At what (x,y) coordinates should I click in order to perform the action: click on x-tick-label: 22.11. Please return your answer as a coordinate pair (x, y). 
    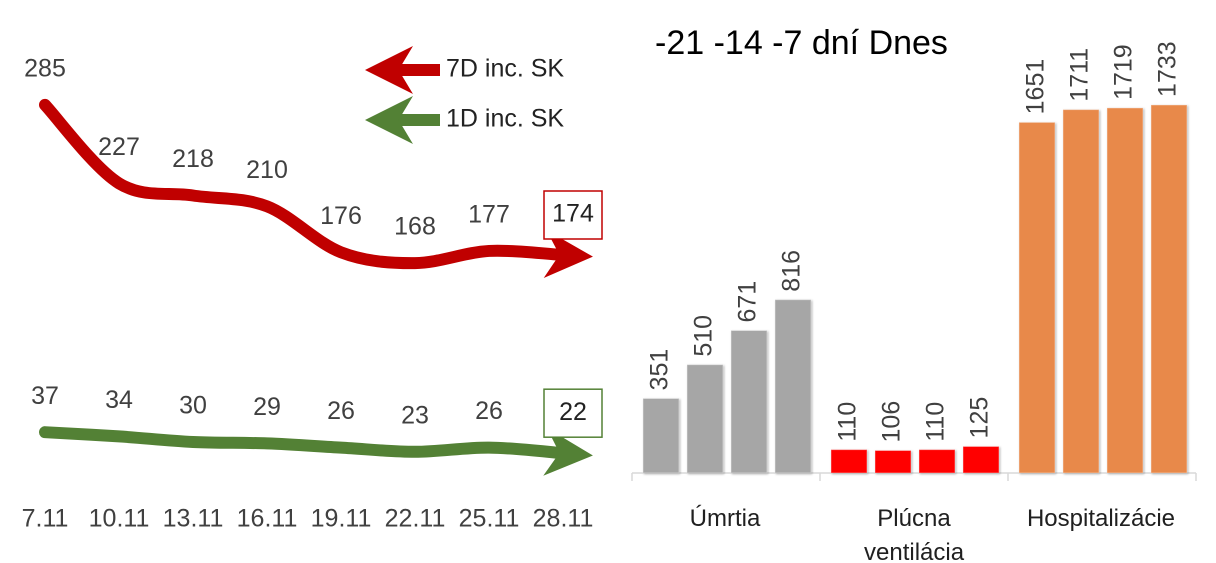
    Looking at the image, I should click on (415, 519).